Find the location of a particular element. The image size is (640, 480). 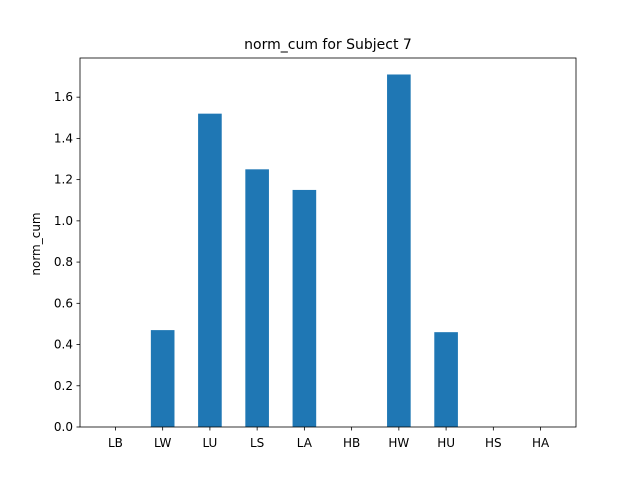

y-tick-label: 1.0 is located at coordinates (63, 221).